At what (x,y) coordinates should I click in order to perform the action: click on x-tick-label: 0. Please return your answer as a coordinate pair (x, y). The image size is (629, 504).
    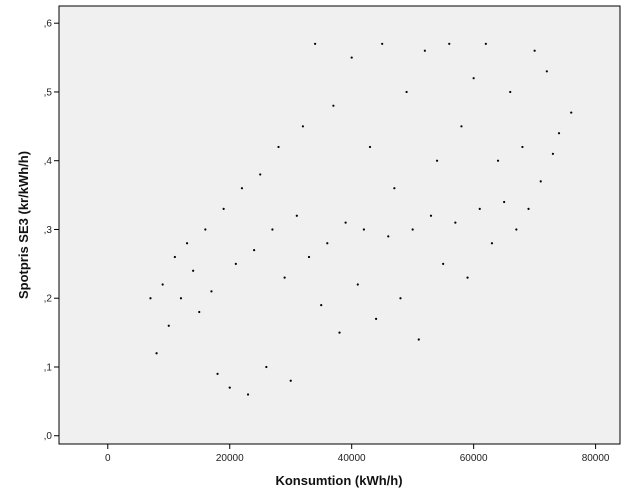
    Looking at the image, I should click on (108, 458).